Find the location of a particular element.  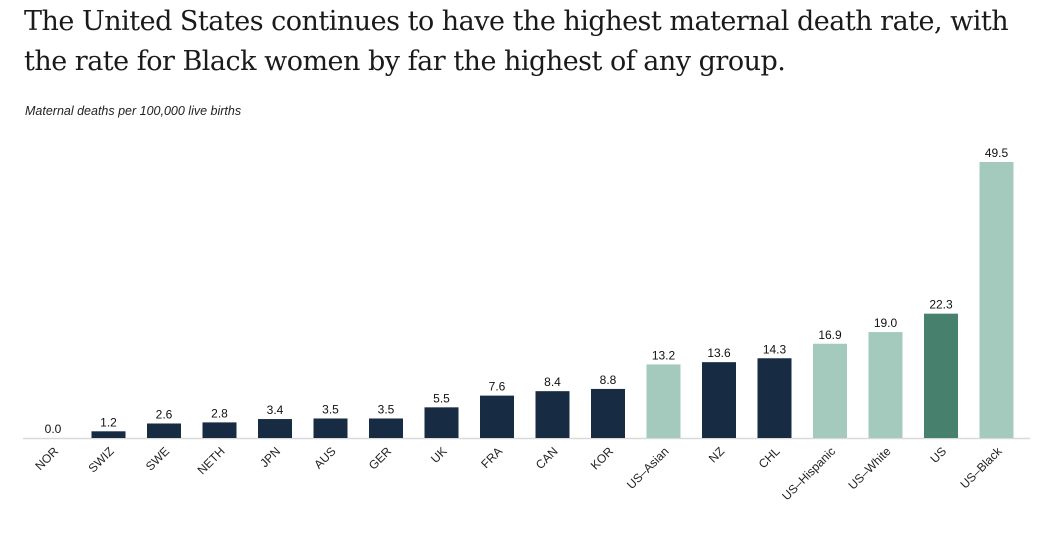

data-label: 3.4 is located at coordinates (275, 410).